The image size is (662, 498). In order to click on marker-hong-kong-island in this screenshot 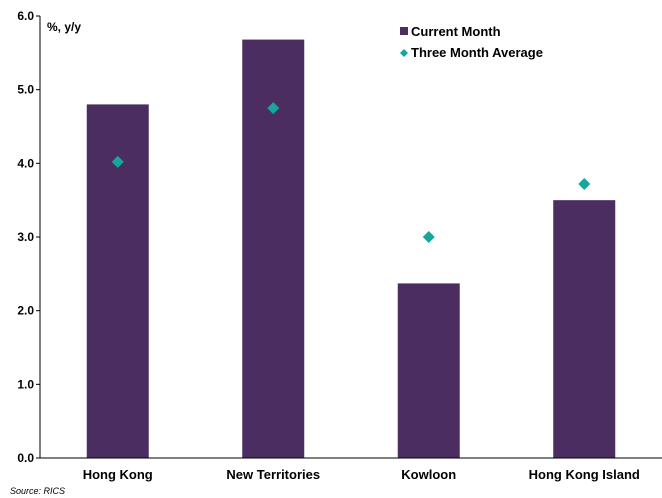, I will do `click(584, 183)`.